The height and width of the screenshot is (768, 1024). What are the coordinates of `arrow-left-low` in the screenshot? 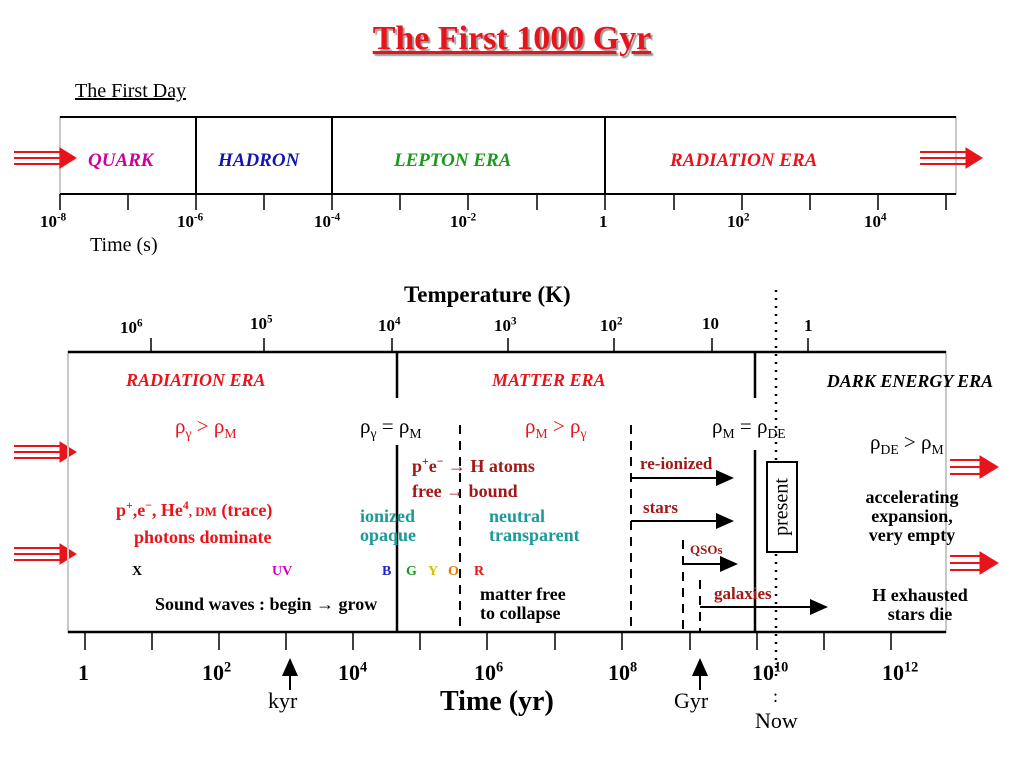 It's located at (45, 554).